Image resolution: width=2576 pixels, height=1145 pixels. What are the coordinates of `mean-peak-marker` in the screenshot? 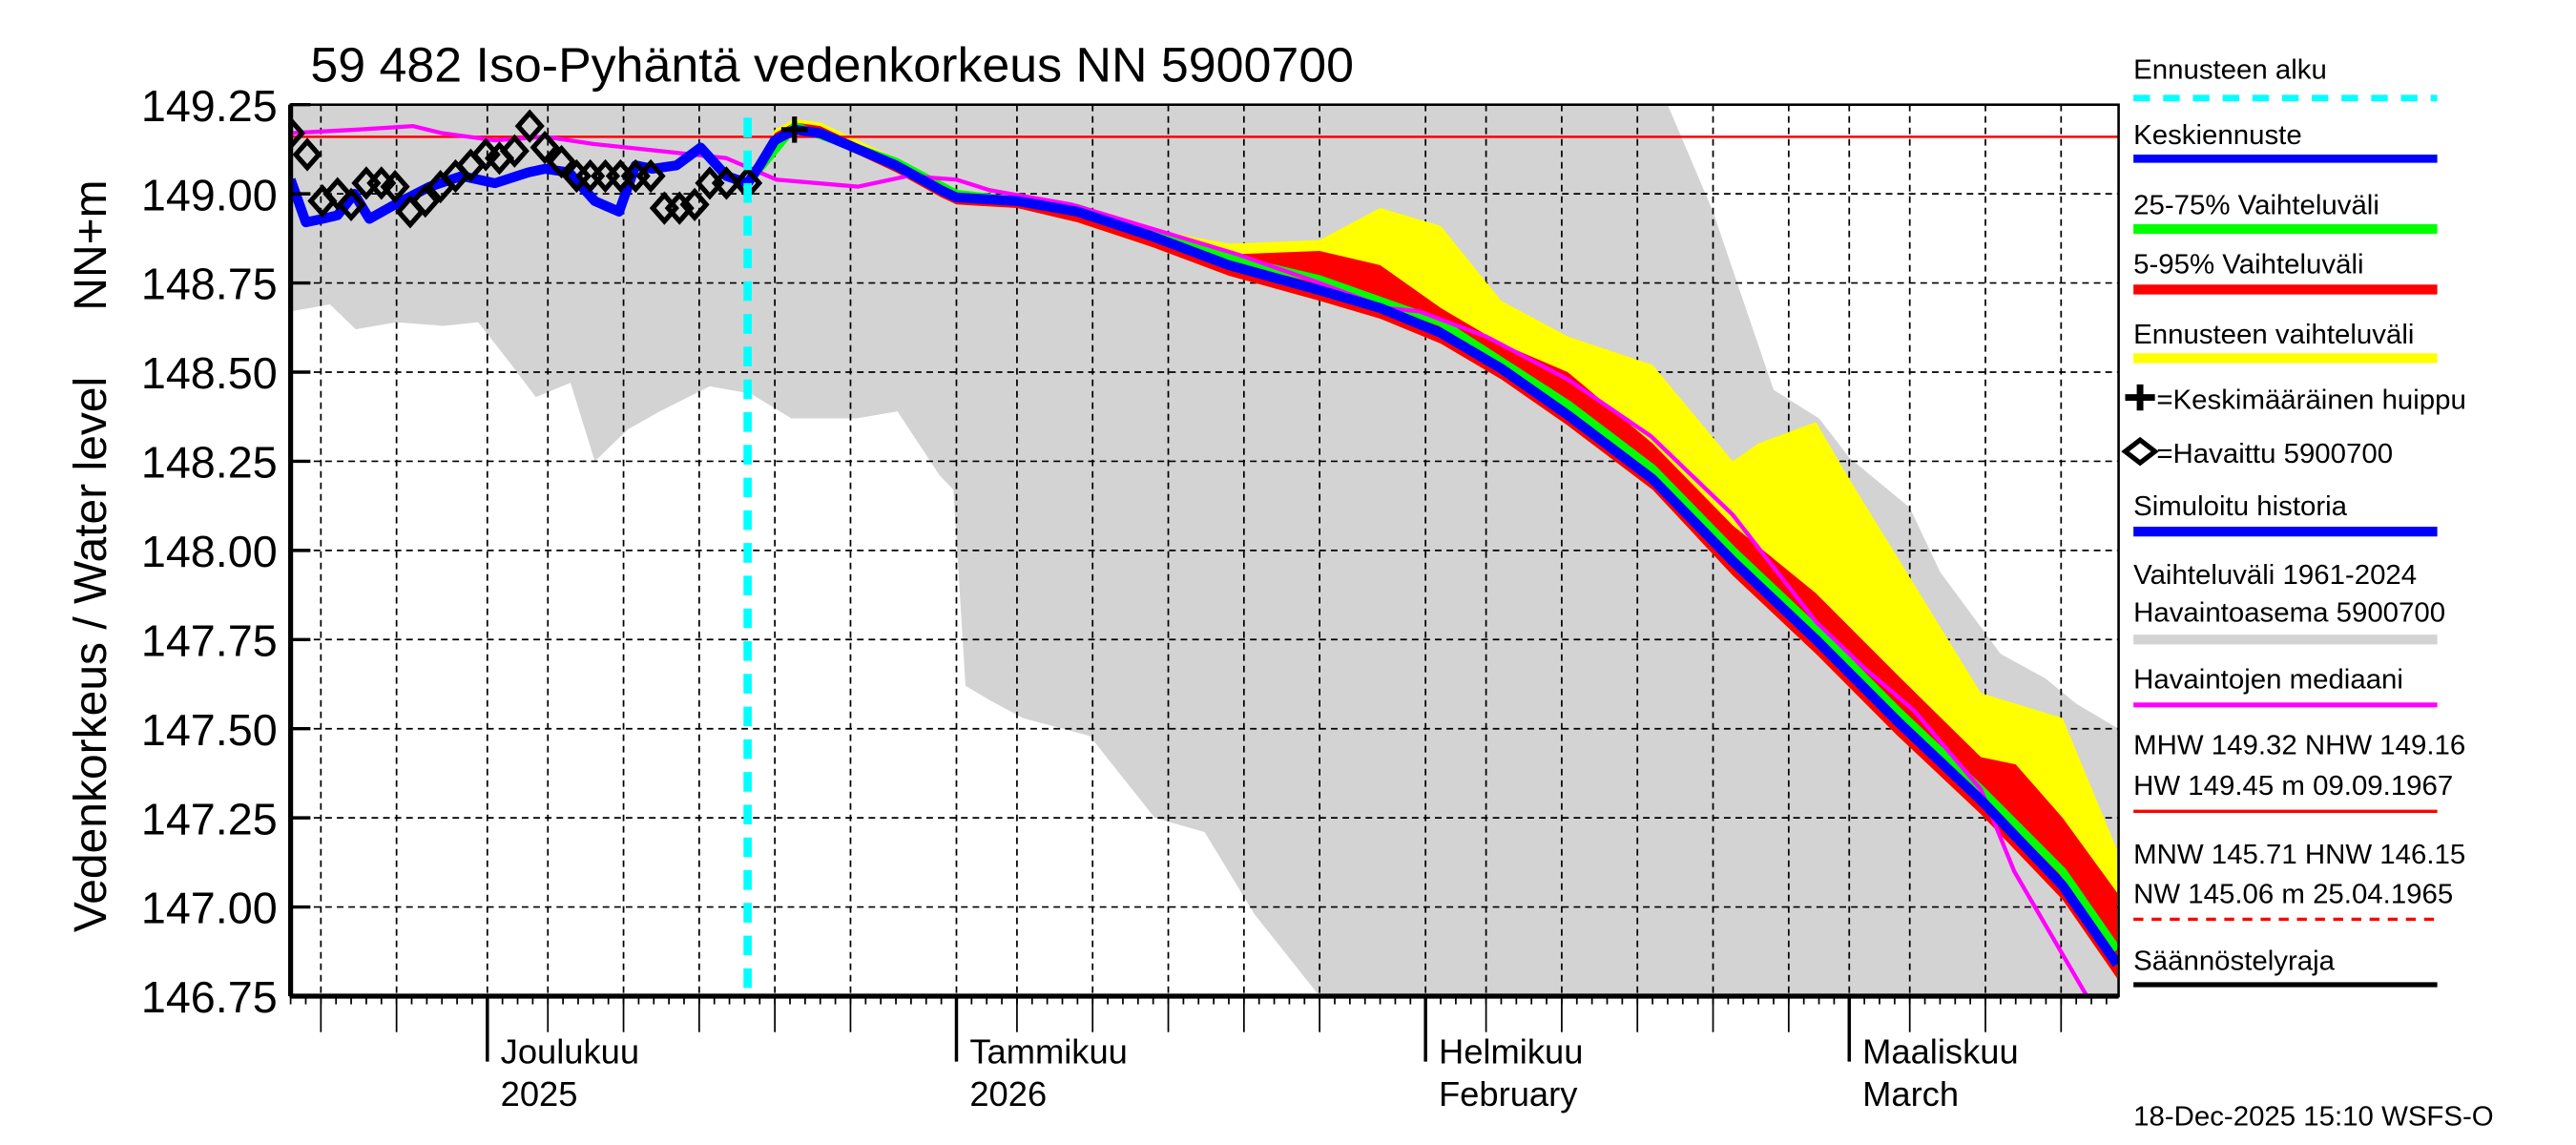 It's located at (794, 129).